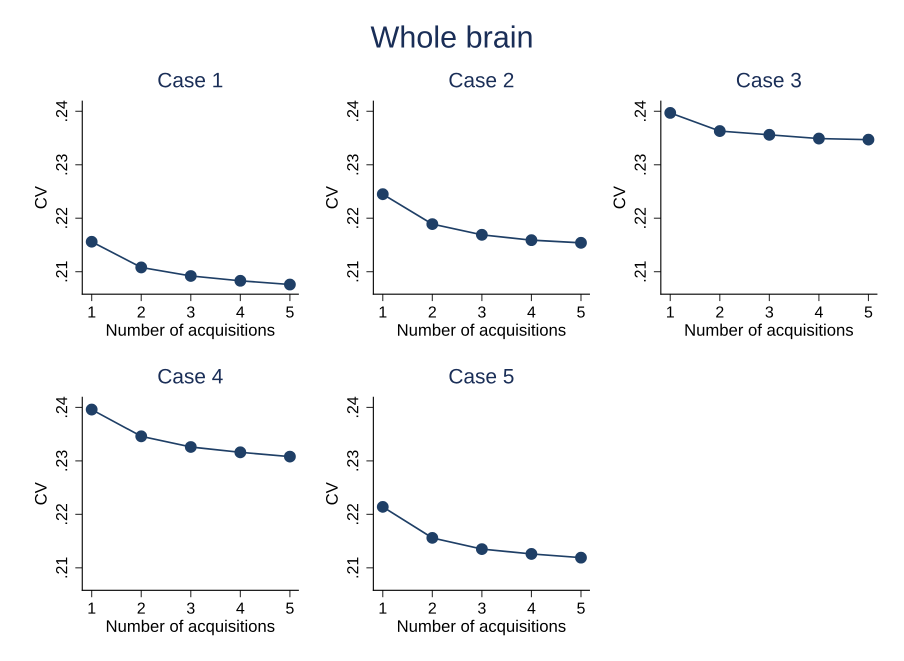  What do you see at coordinates (768, 80) in the screenshot?
I see `chart-title: Case 3` at bounding box center [768, 80].